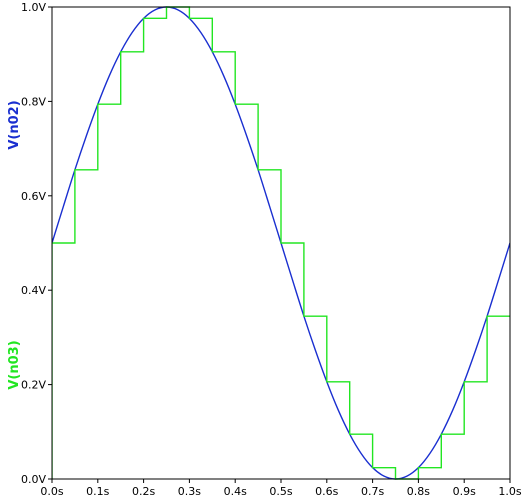 The width and height of the screenshot is (524, 500). What do you see at coordinates (372, 491) in the screenshot?
I see `x-tick-label: 0.7s` at bounding box center [372, 491].